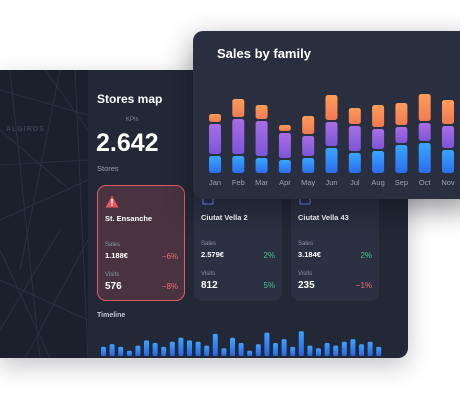 Image resolution: width=460 pixels, height=400 pixels. Describe the element at coordinates (323, 217) in the screenshot. I see `store-name: Ciutat Vella 43` at that location.